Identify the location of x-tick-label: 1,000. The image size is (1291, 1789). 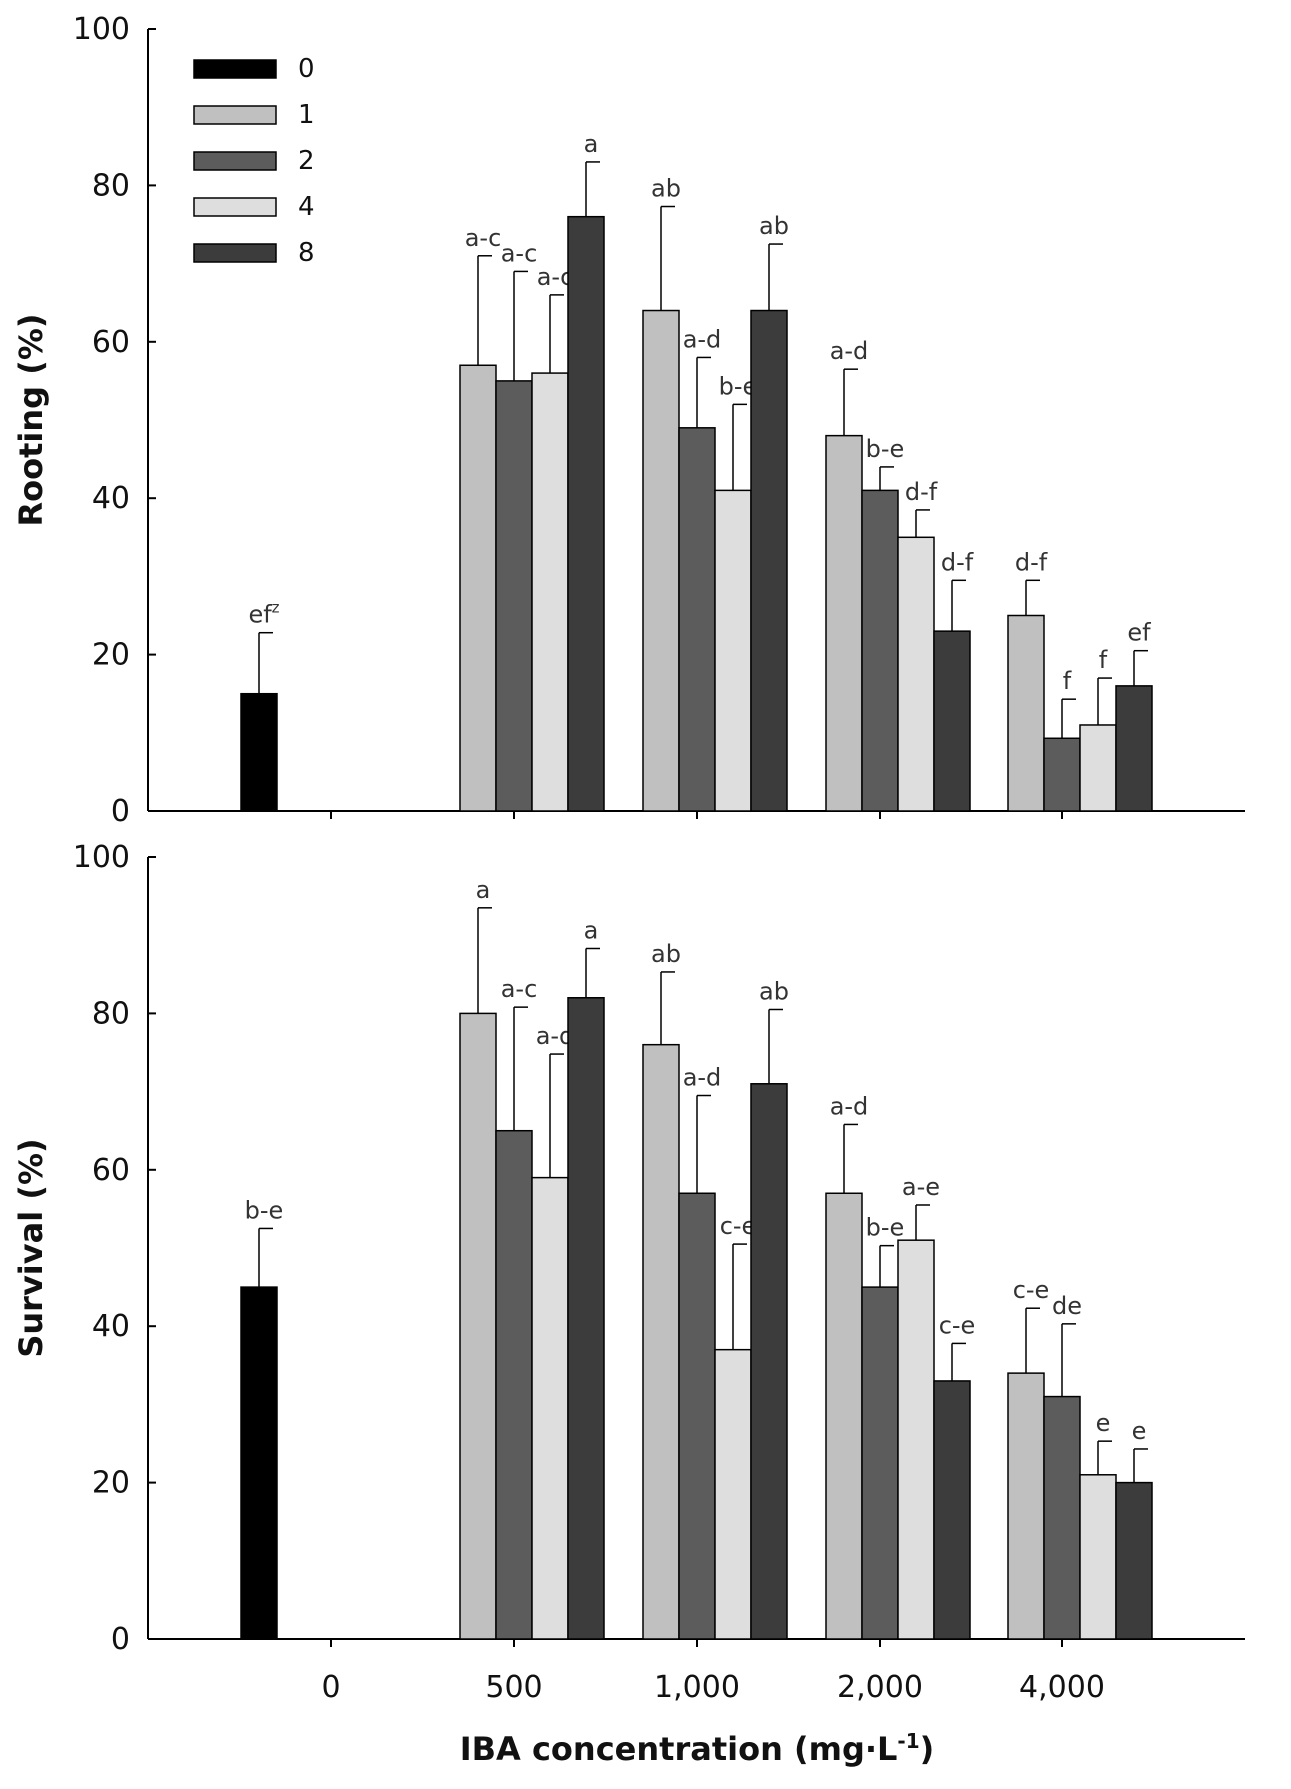
(697, 1687).